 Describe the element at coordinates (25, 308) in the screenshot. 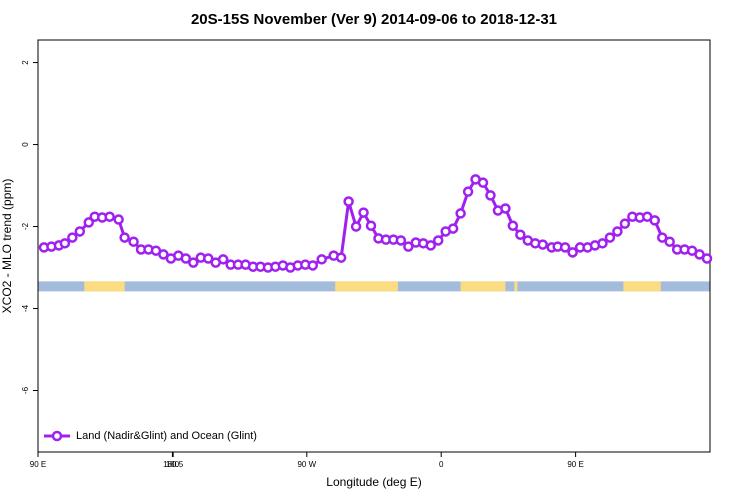

I see `y-tick-label: -4` at that location.